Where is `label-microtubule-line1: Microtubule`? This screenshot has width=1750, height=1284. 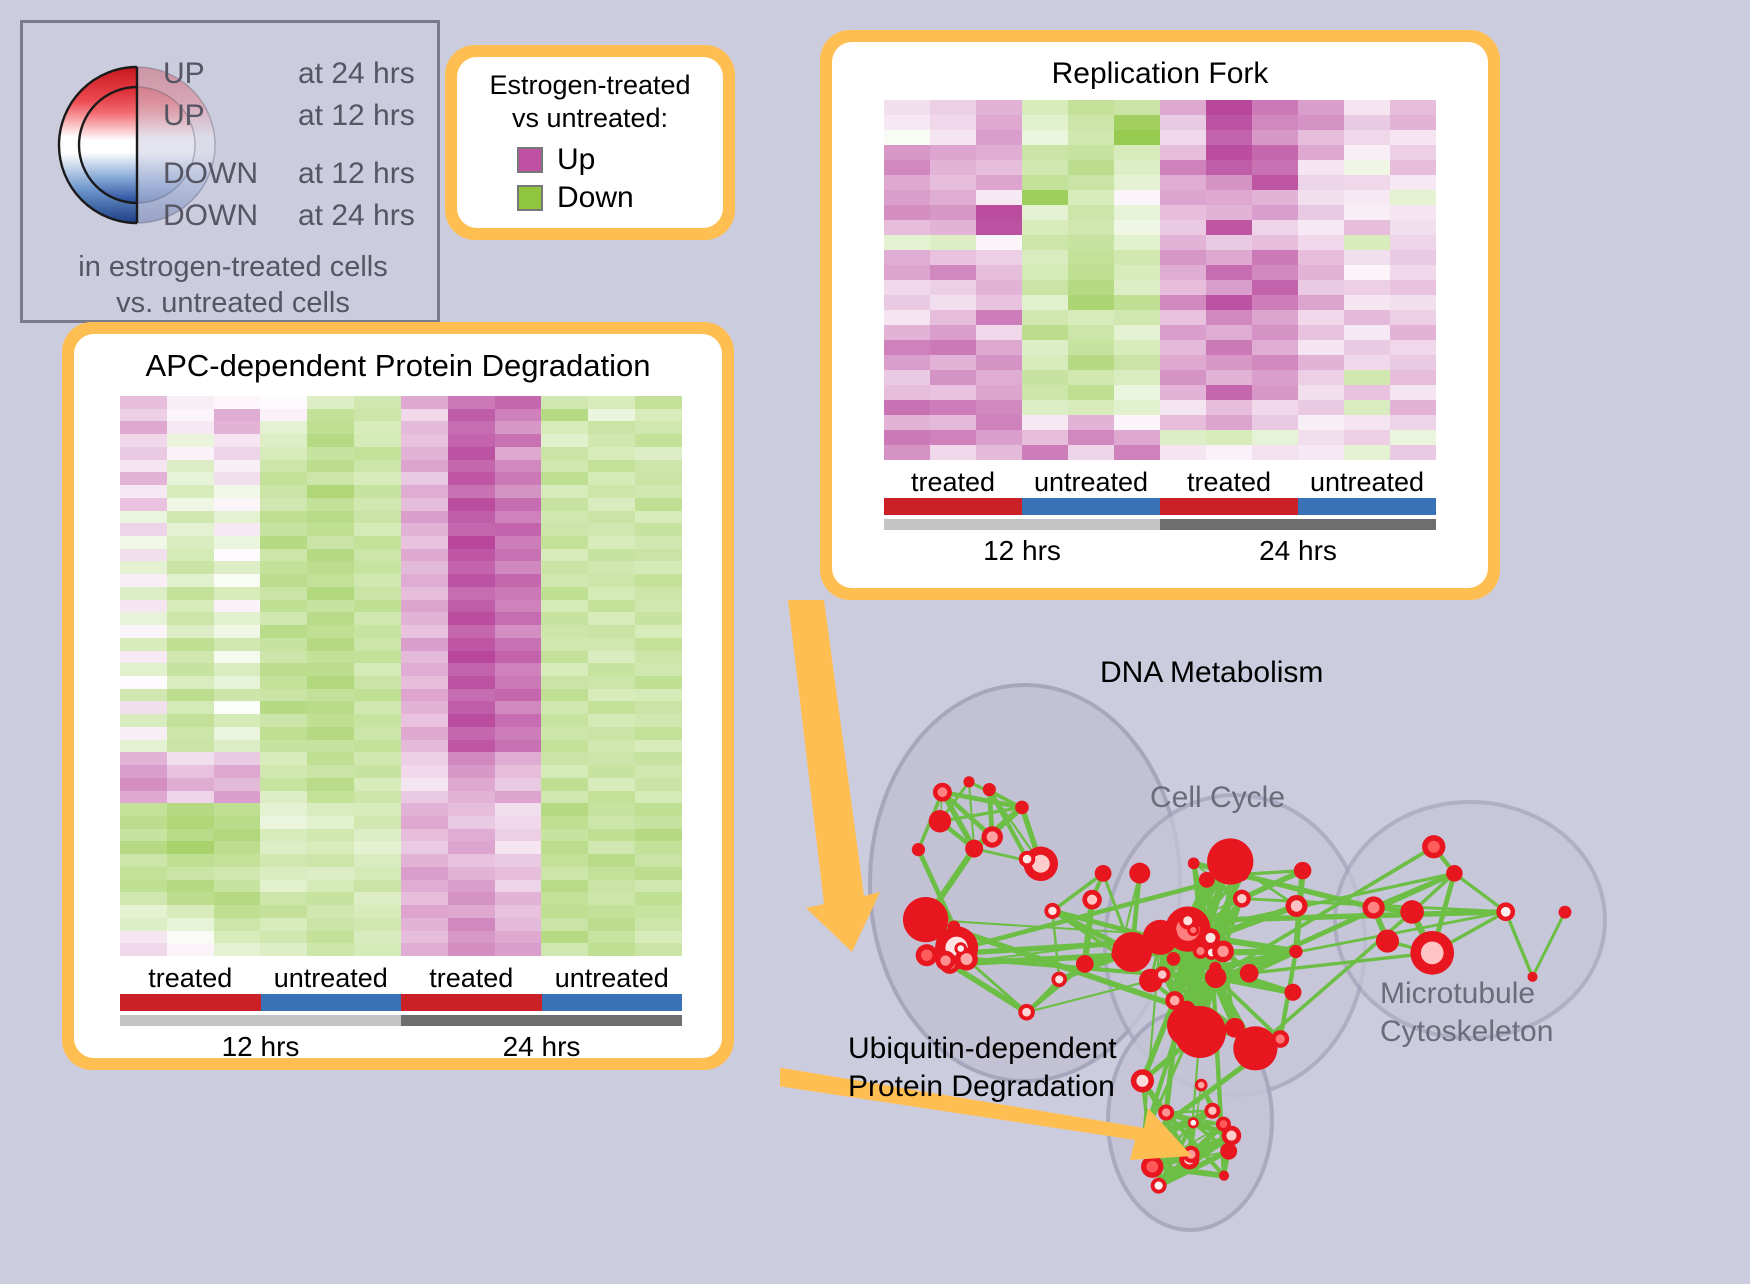 label-microtubule-line1: Microtubule is located at coordinates (1466, 994).